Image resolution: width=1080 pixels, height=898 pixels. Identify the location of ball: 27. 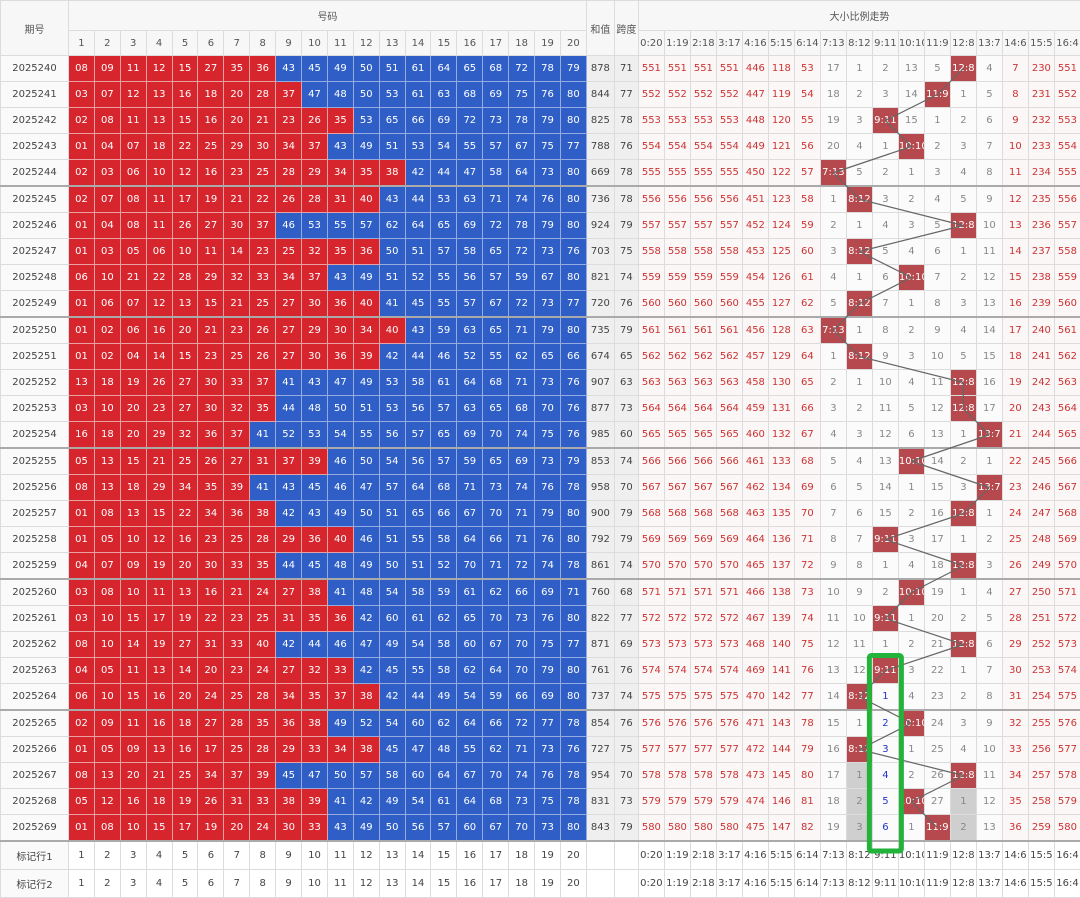
(237, 461).